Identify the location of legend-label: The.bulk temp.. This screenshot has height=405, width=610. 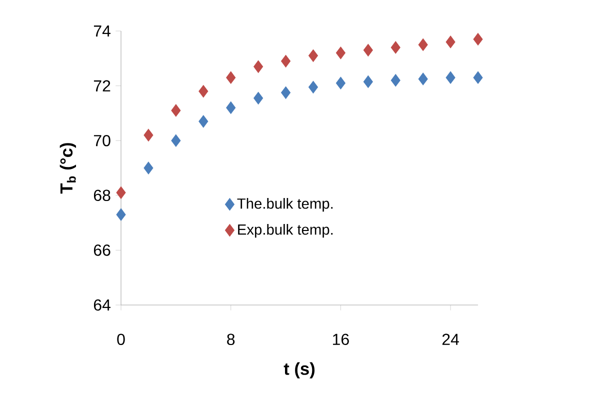
(285, 205).